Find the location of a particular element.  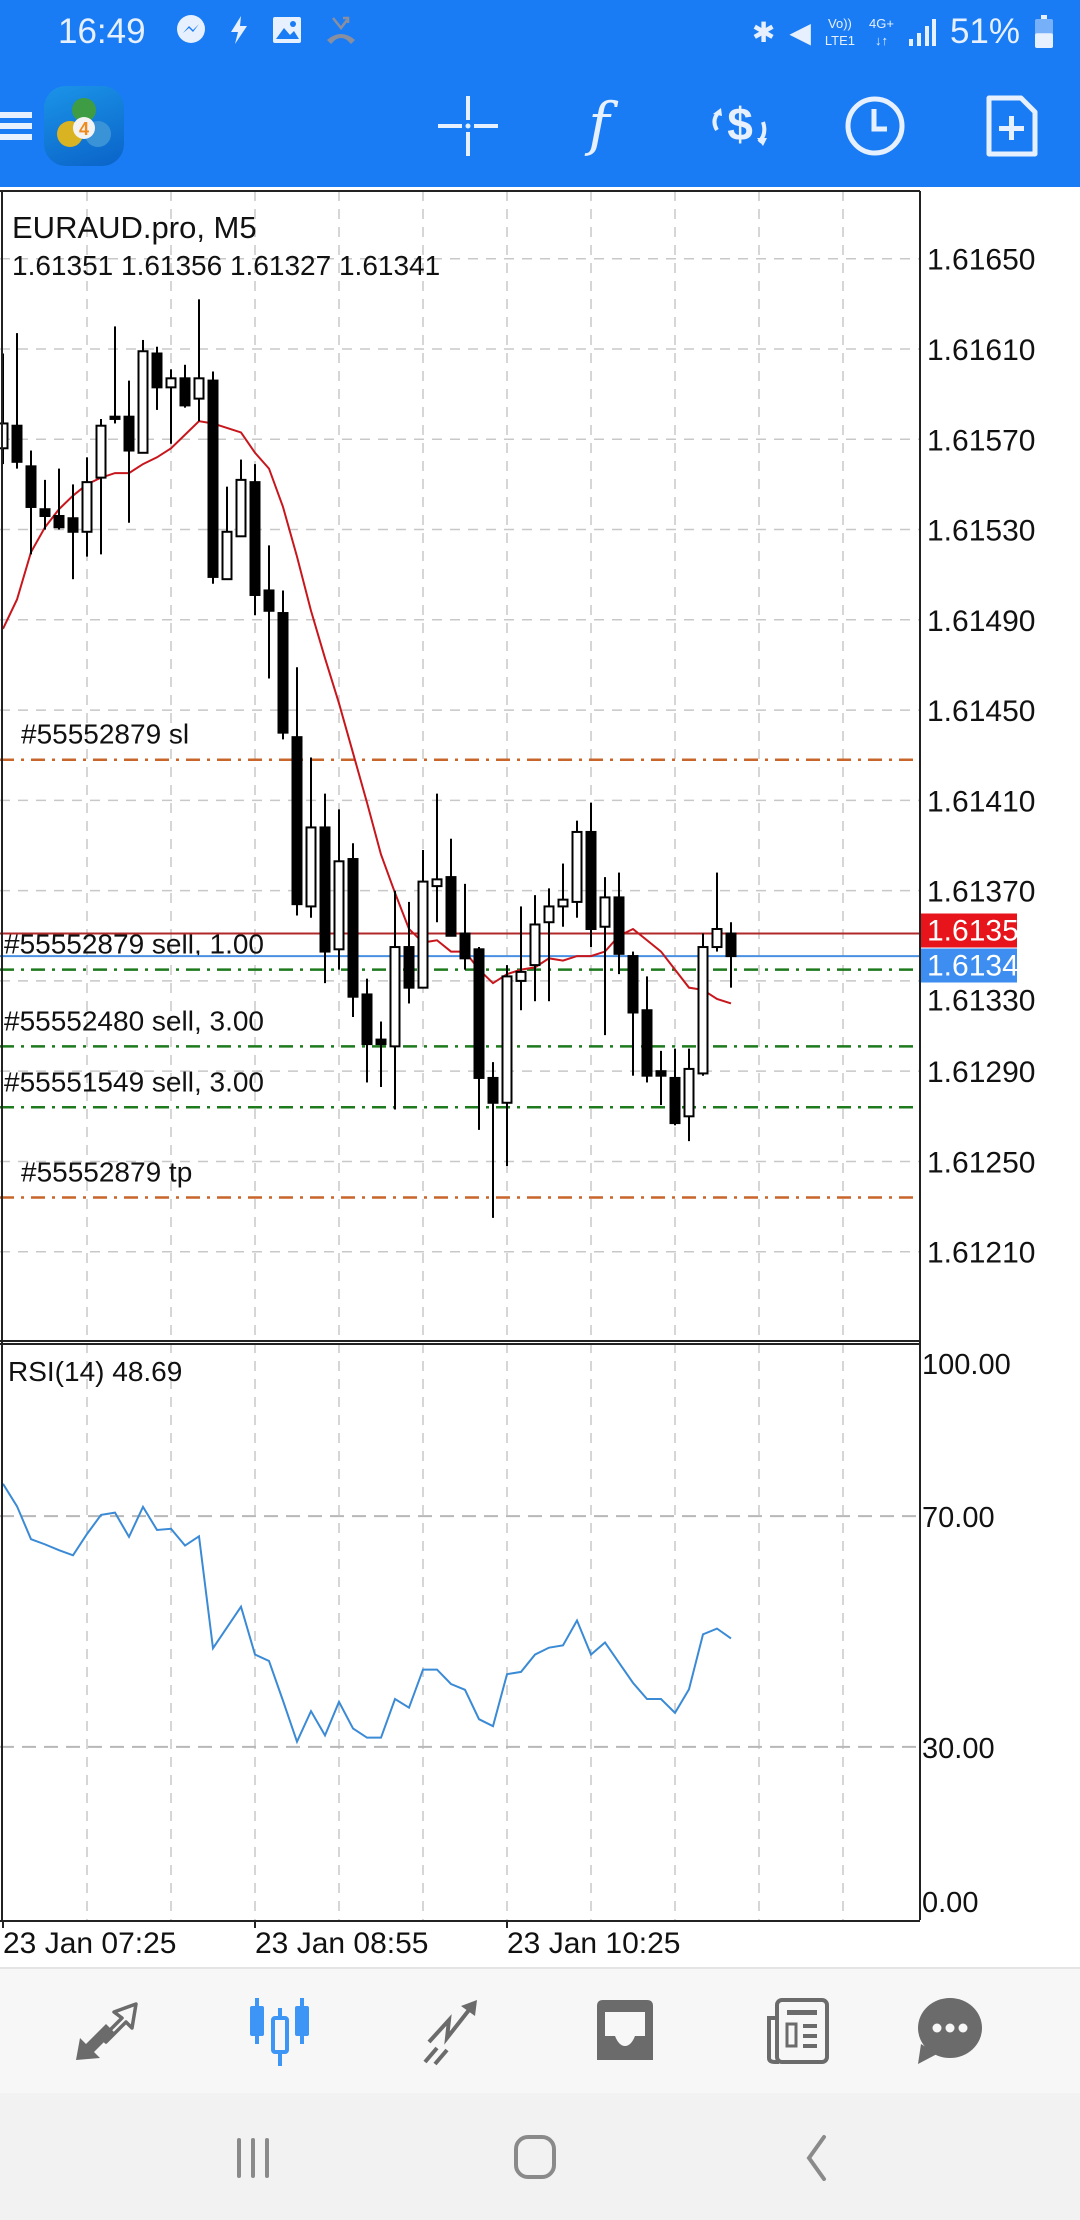

battery-percent: 51% is located at coordinates (984, 31).